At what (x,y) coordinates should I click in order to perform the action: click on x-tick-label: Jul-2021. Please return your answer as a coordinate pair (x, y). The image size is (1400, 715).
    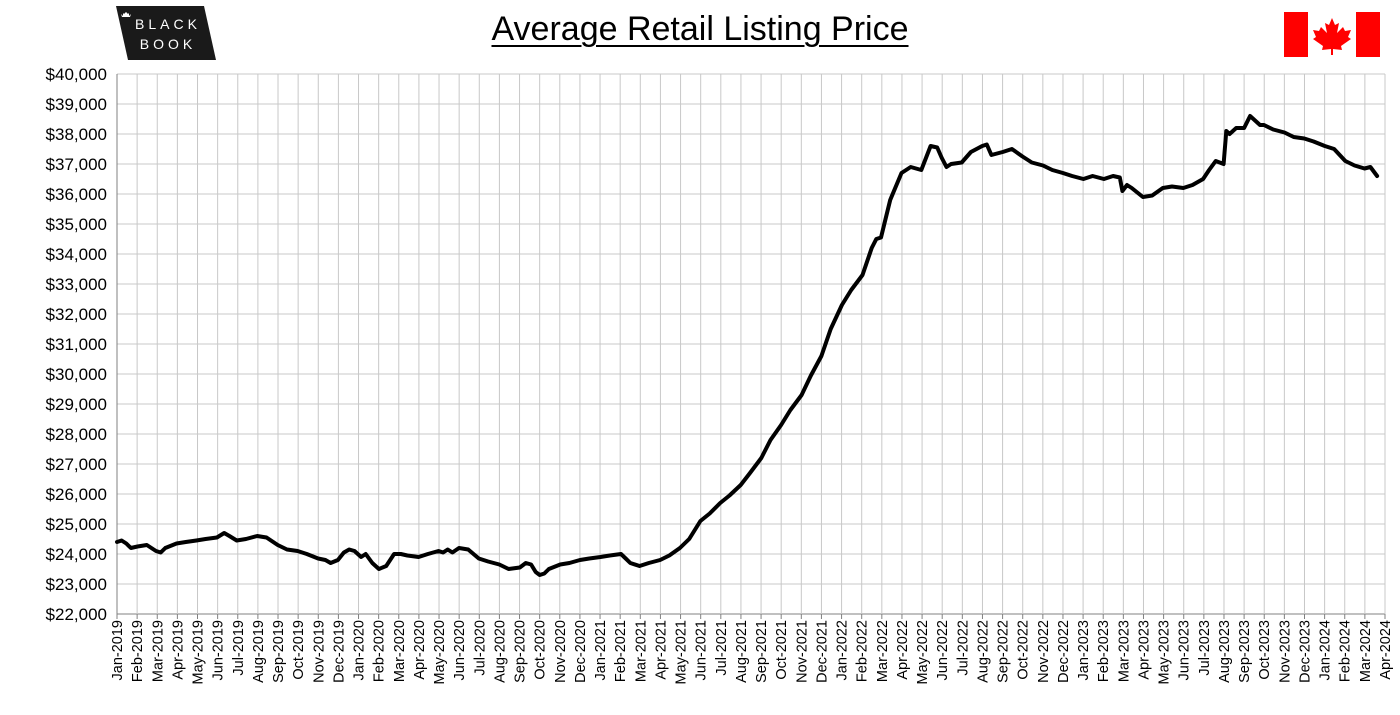
    Looking at the image, I should click on (722, 648).